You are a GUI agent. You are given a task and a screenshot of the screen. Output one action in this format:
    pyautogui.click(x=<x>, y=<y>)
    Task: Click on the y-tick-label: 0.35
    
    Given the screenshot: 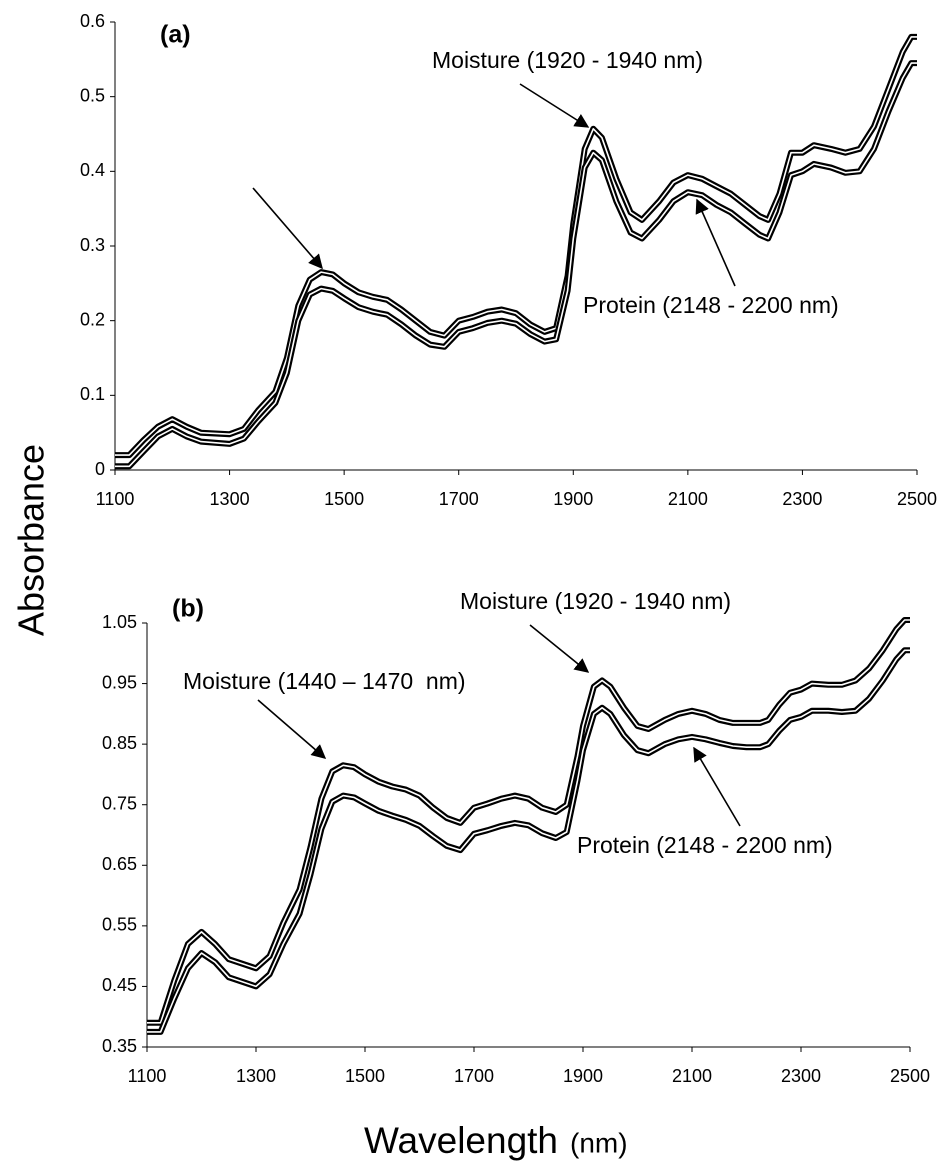 What is the action you would take?
    pyautogui.click(x=119, y=1046)
    